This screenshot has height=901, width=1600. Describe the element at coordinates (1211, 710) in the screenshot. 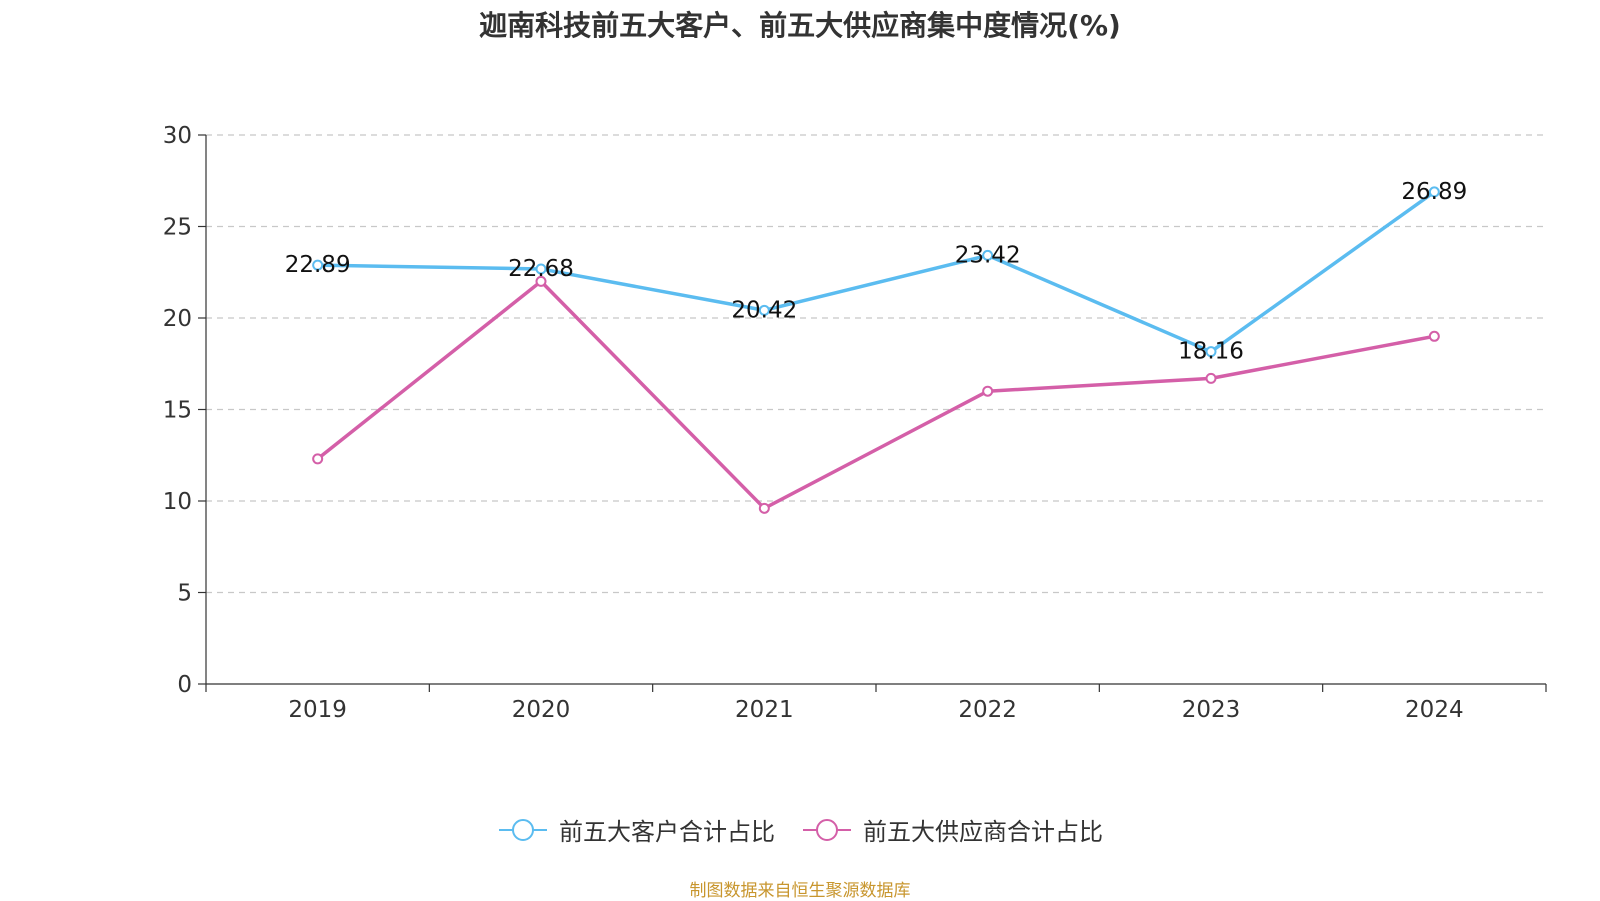

I see `x-tick-label: 2023` at that location.